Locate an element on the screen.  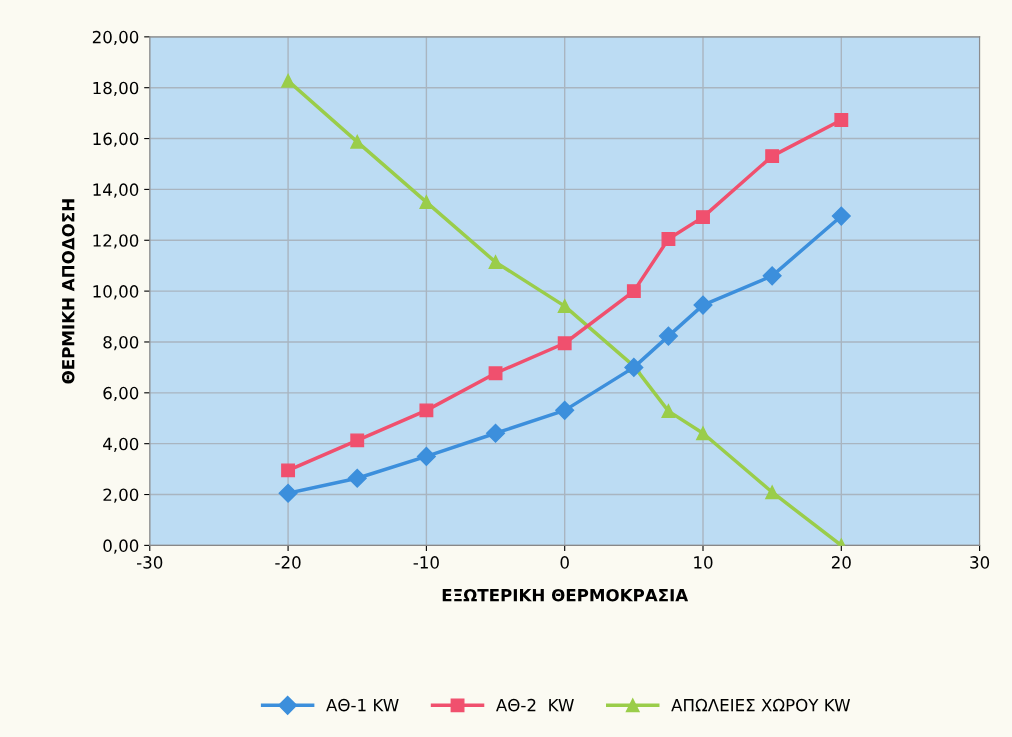
legend-label: ΑΘ-1 KW is located at coordinates (362, 705).